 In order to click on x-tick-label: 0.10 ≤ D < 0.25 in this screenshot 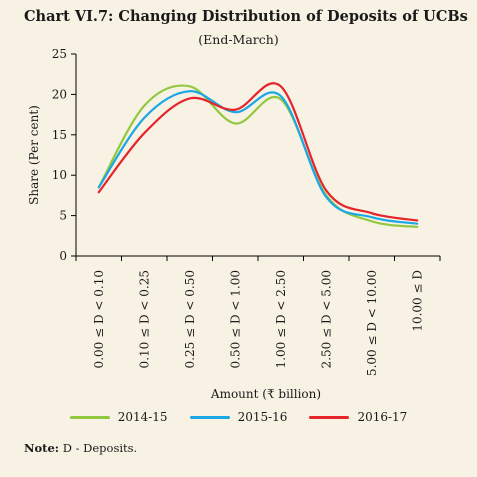, I will do `click(144, 319)`.